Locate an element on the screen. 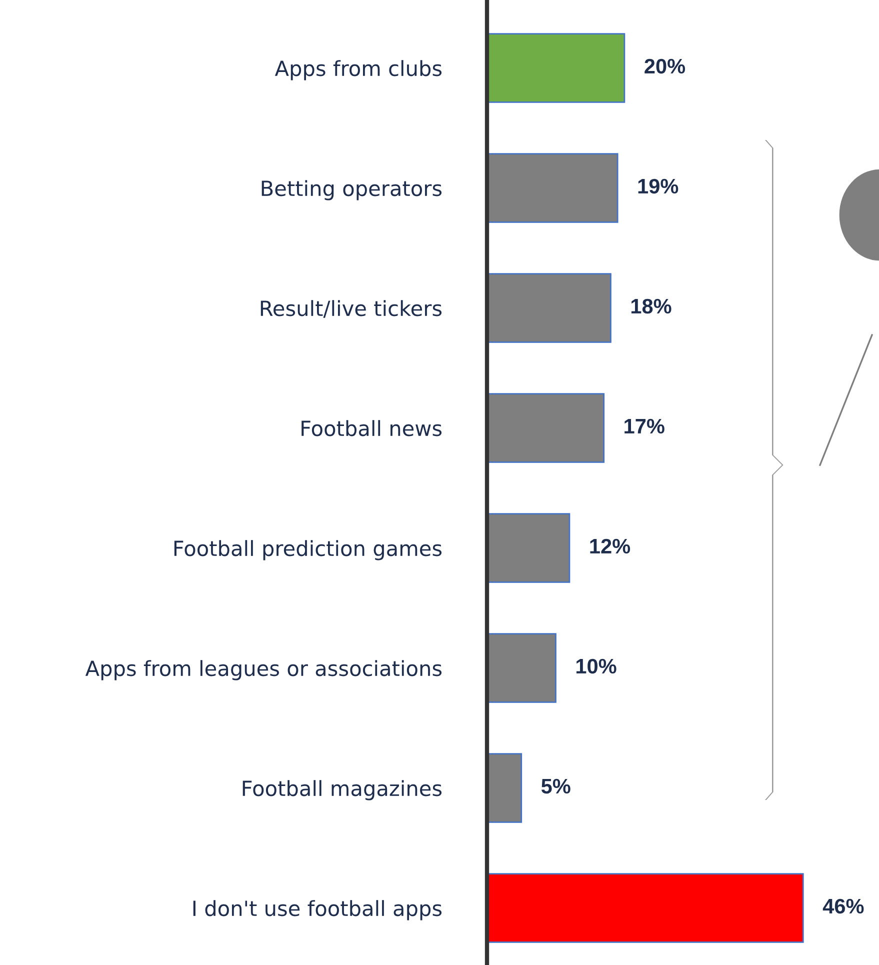  y-tick-label: Football news is located at coordinates (372, 428).